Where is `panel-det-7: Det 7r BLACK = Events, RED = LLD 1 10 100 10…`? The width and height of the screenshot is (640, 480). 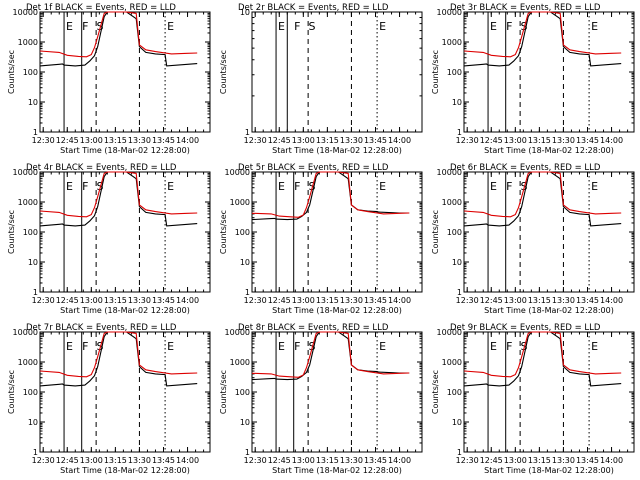
panel-det-7: Det 7r BLACK = Events, RED = LLD 1 10 100 10… is located at coordinates (109, 399).